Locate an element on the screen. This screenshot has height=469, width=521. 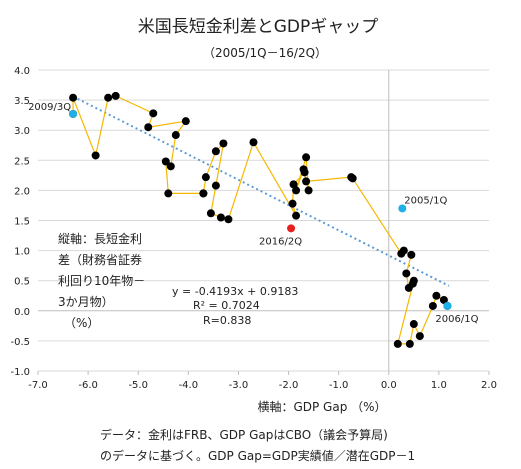
y-axis-label: 縦軸：長短金利 差（財務省証券 利回り10年物－ 3か月物） （%） is located at coordinates (101, 280).